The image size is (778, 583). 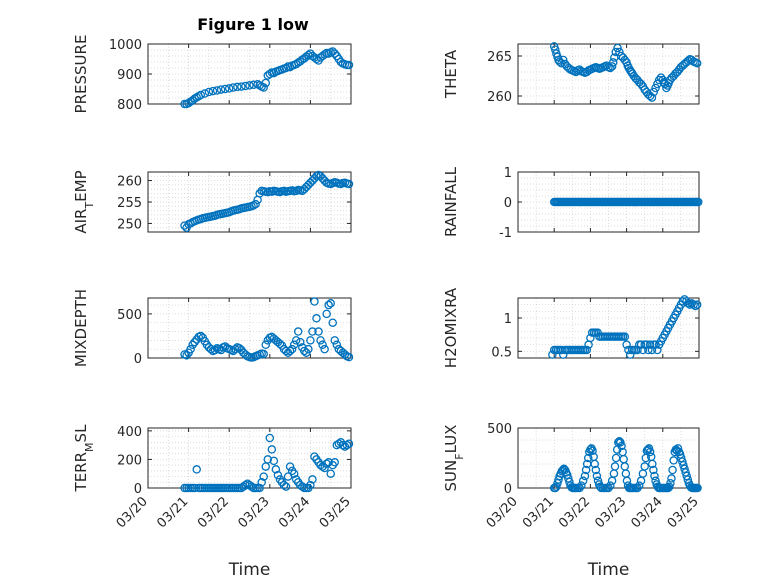 I want to click on y-label-part: SL, so click(x=81, y=433).